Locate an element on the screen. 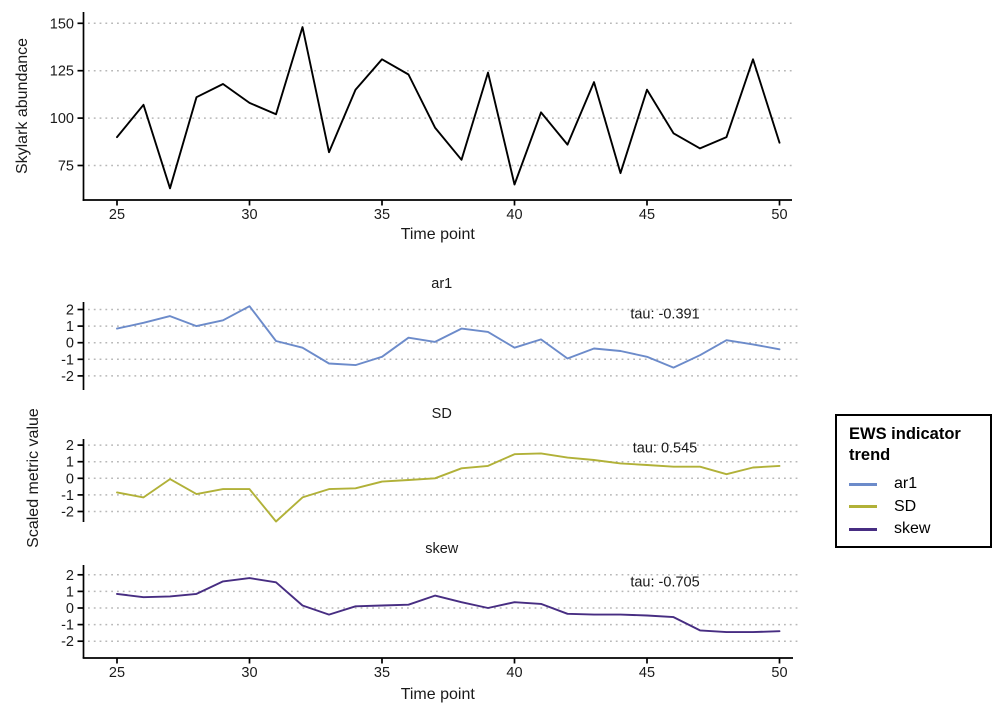  legend-item-skew: skew is located at coordinates (914, 529).